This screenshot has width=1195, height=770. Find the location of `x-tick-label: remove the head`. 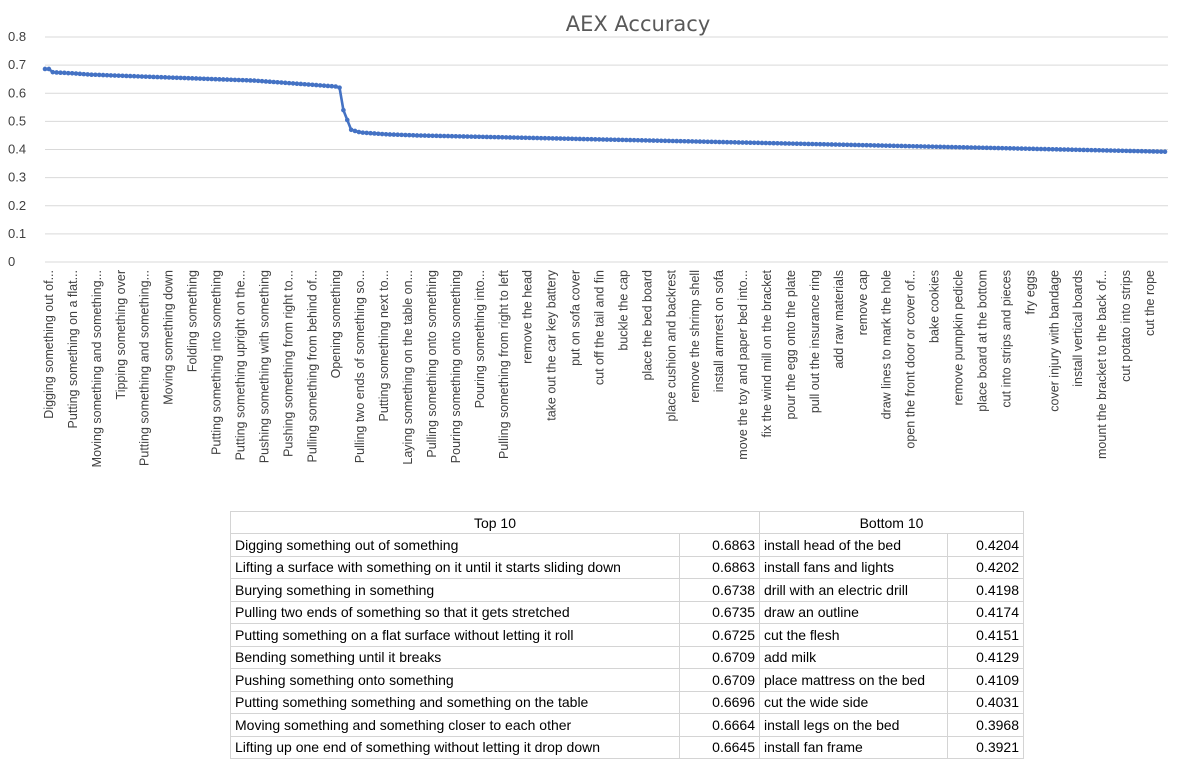

x-tick-label: remove the head is located at coordinates (528, 317).